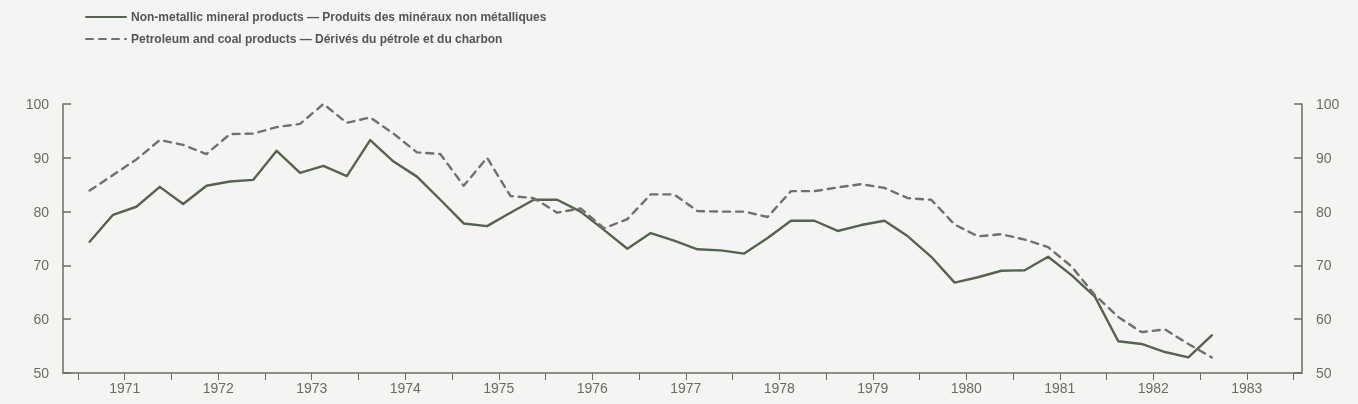  Describe the element at coordinates (1324, 373) in the screenshot. I see `y2-tick-label: 50` at that location.